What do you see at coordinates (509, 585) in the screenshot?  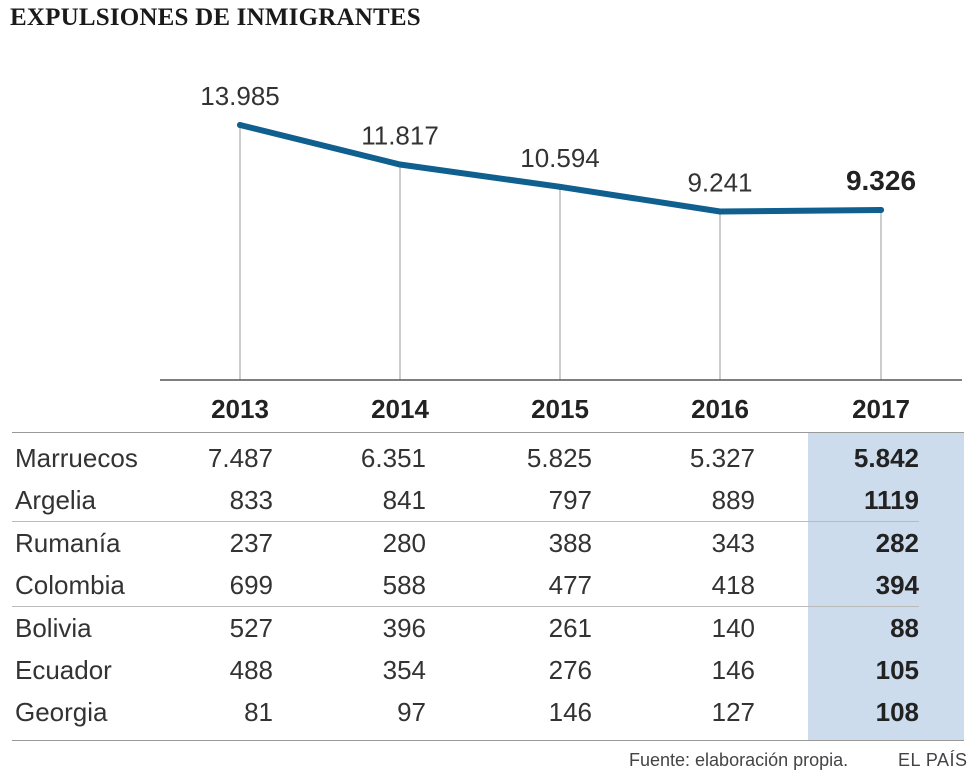 I see `value-cell-2015: 477` at bounding box center [509, 585].